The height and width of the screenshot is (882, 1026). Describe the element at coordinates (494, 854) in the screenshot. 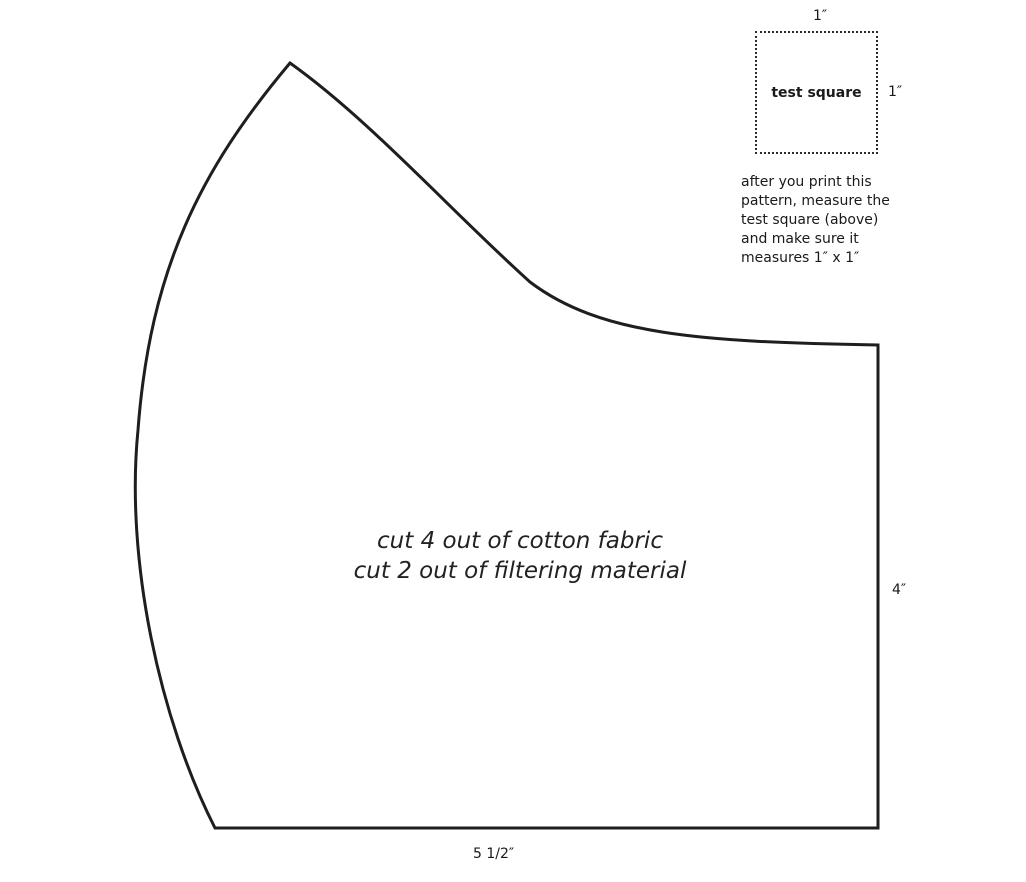

I see `width-dimension-label: 5 1/2″` at that location.